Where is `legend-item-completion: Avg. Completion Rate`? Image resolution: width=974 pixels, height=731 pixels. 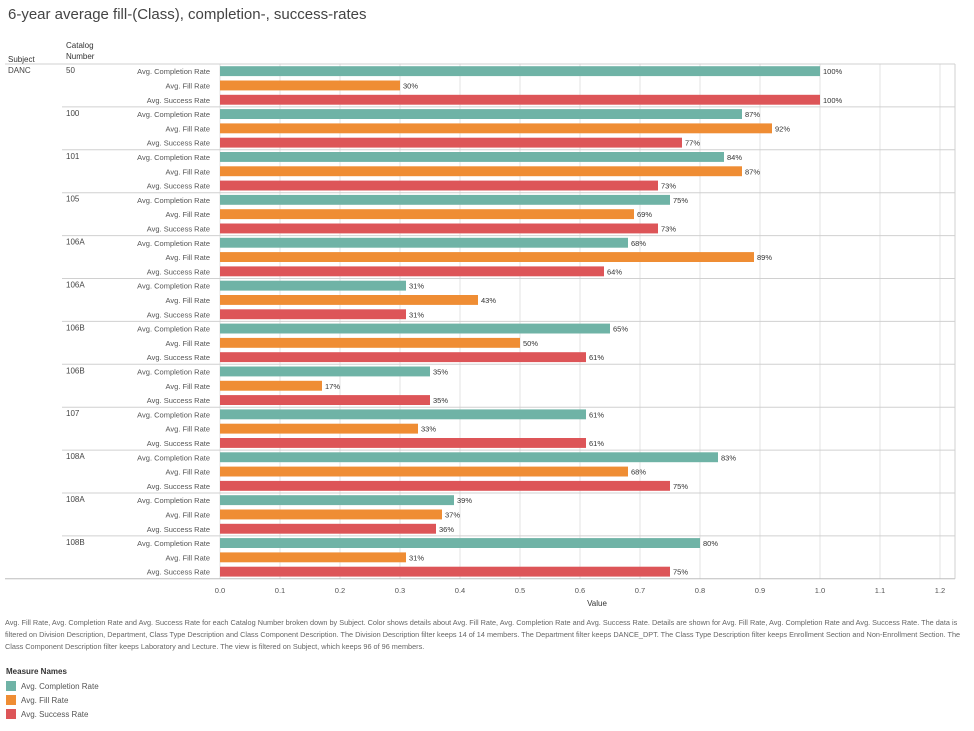
legend-item-completion: Avg. Completion Rate is located at coordinates (52, 686).